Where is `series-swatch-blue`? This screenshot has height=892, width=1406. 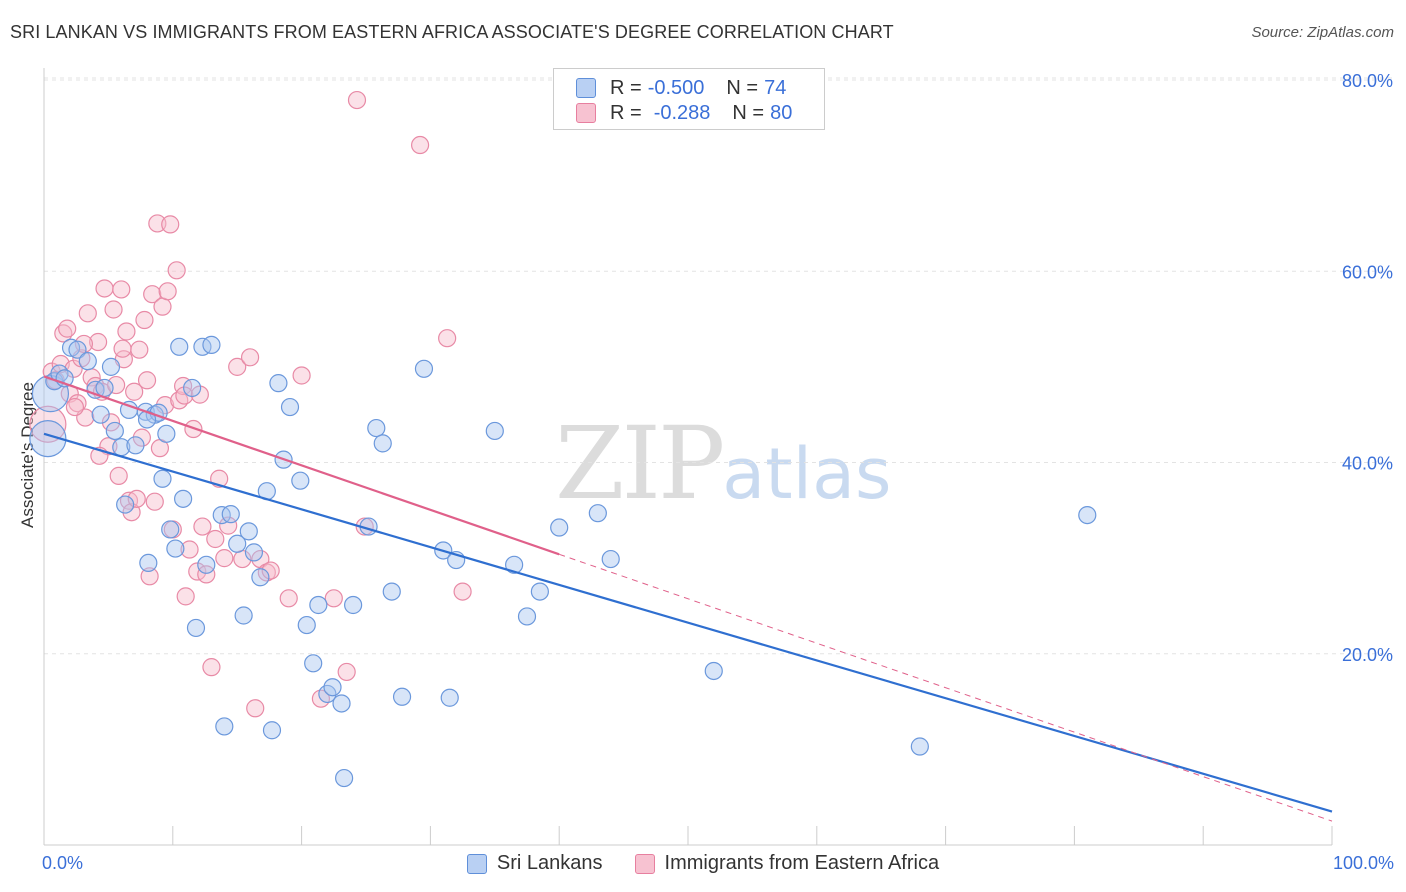
series-swatch-blue is located at coordinates (476, 863).